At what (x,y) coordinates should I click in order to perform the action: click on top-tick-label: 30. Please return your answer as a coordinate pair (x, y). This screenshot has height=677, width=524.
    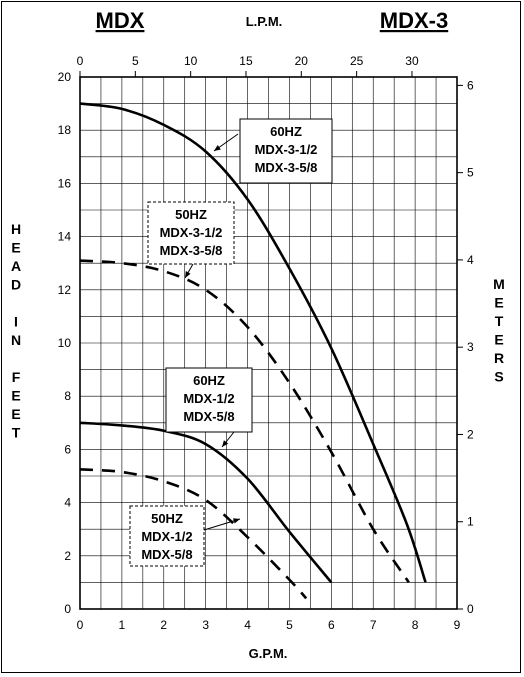
    Looking at the image, I should click on (412, 61).